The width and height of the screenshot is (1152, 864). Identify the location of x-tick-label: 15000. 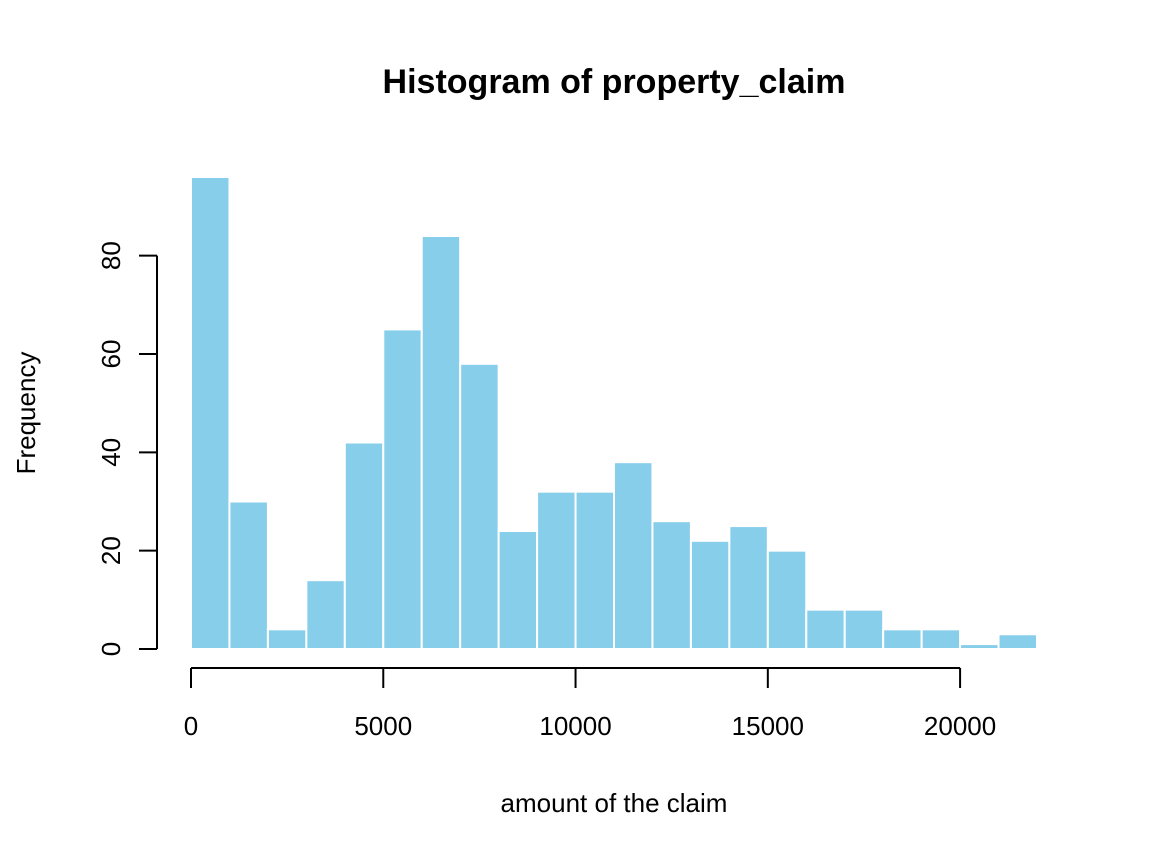
(768, 726).